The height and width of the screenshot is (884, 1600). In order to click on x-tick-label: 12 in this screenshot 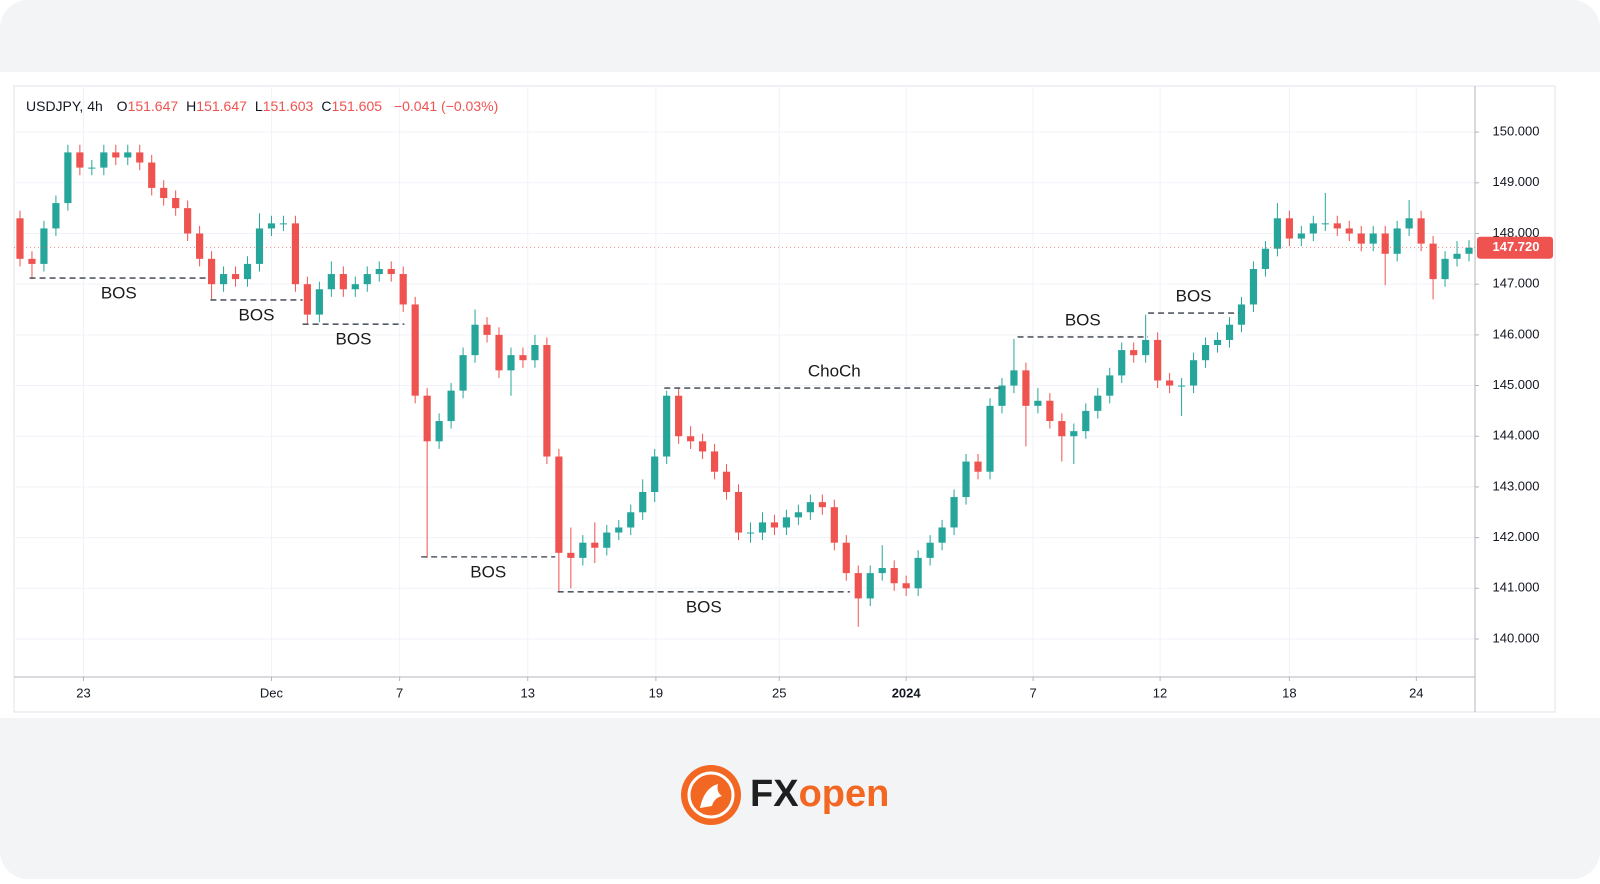, I will do `click(1160, 692)`.